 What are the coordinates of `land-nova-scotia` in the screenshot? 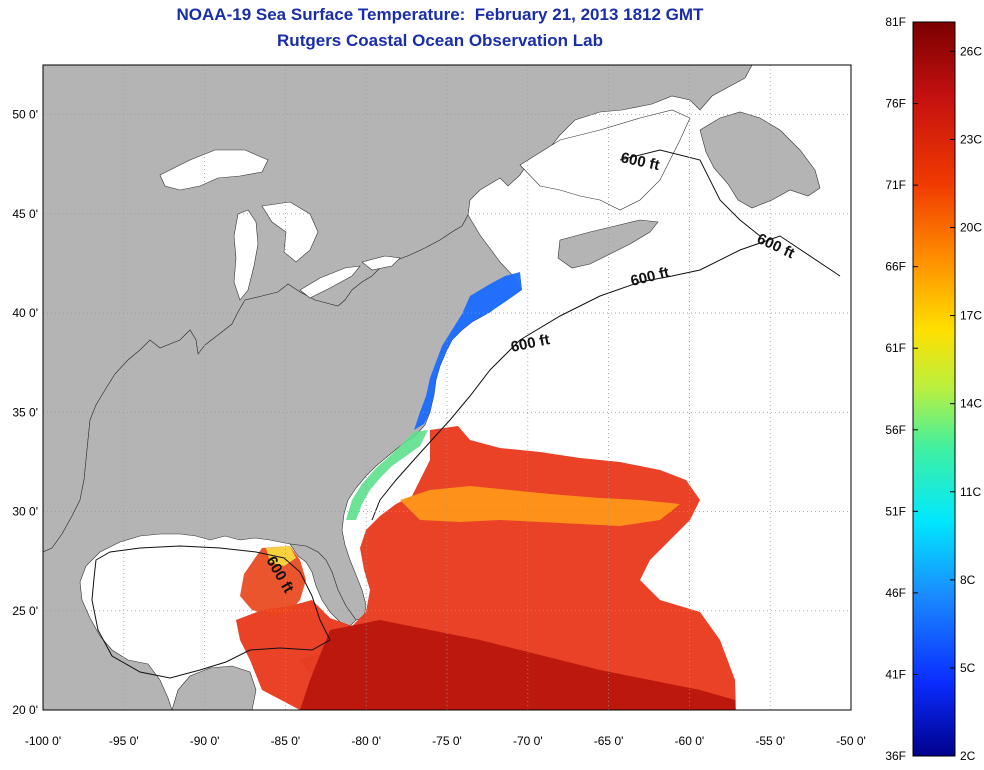 It's located at (608, 244).